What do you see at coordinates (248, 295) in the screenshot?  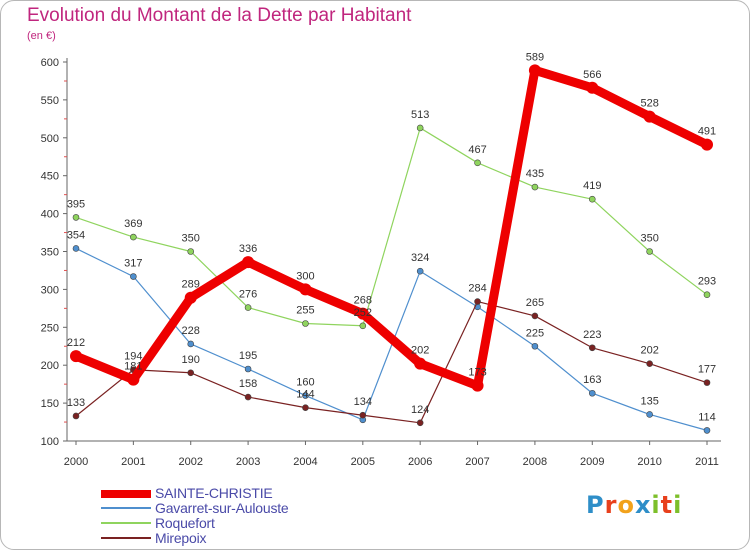 I see `data-label: 276` at bounding box center [248, 295].